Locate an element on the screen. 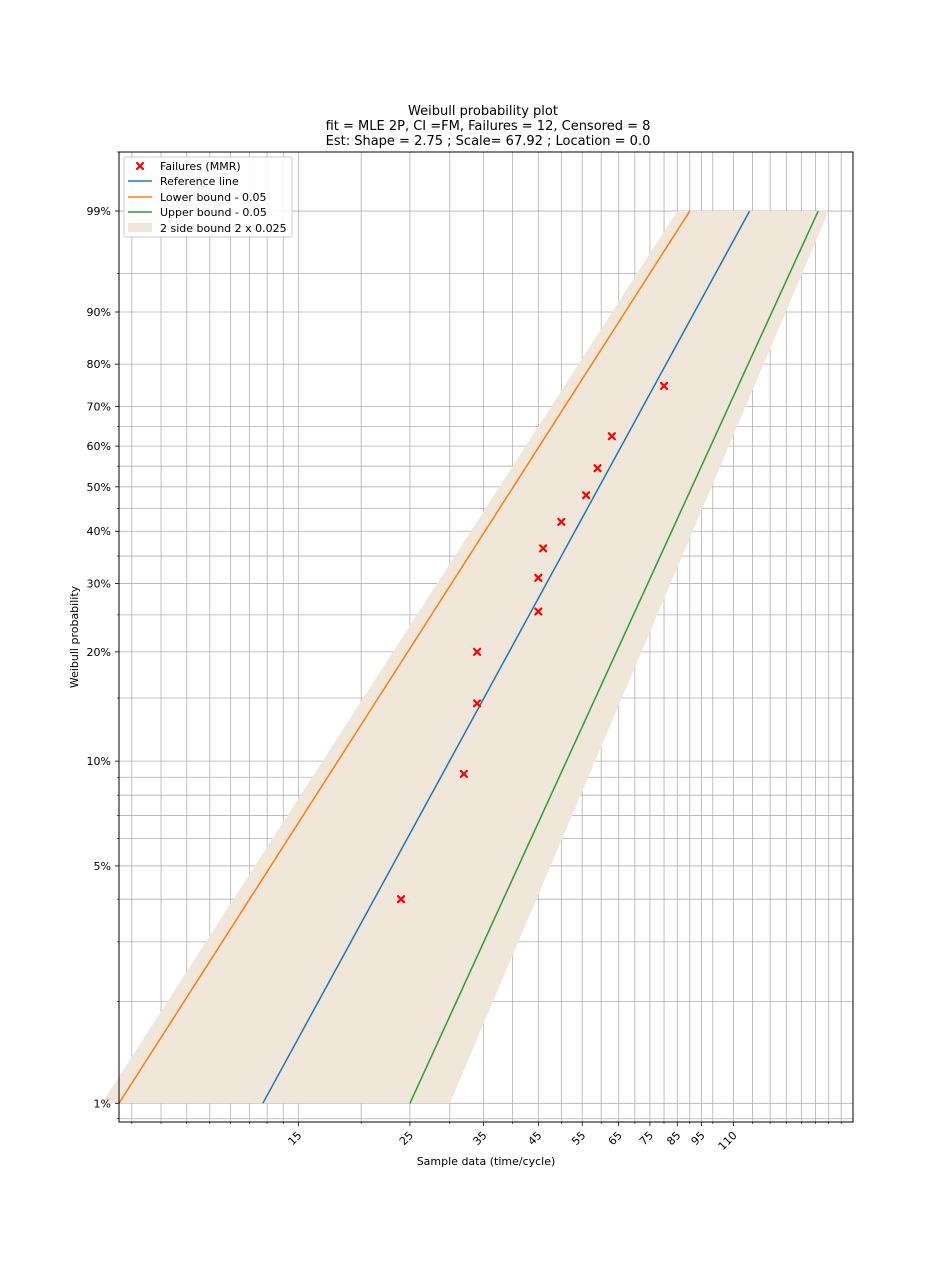  y-tick-label: 40% is located at coordinates (99, 531).